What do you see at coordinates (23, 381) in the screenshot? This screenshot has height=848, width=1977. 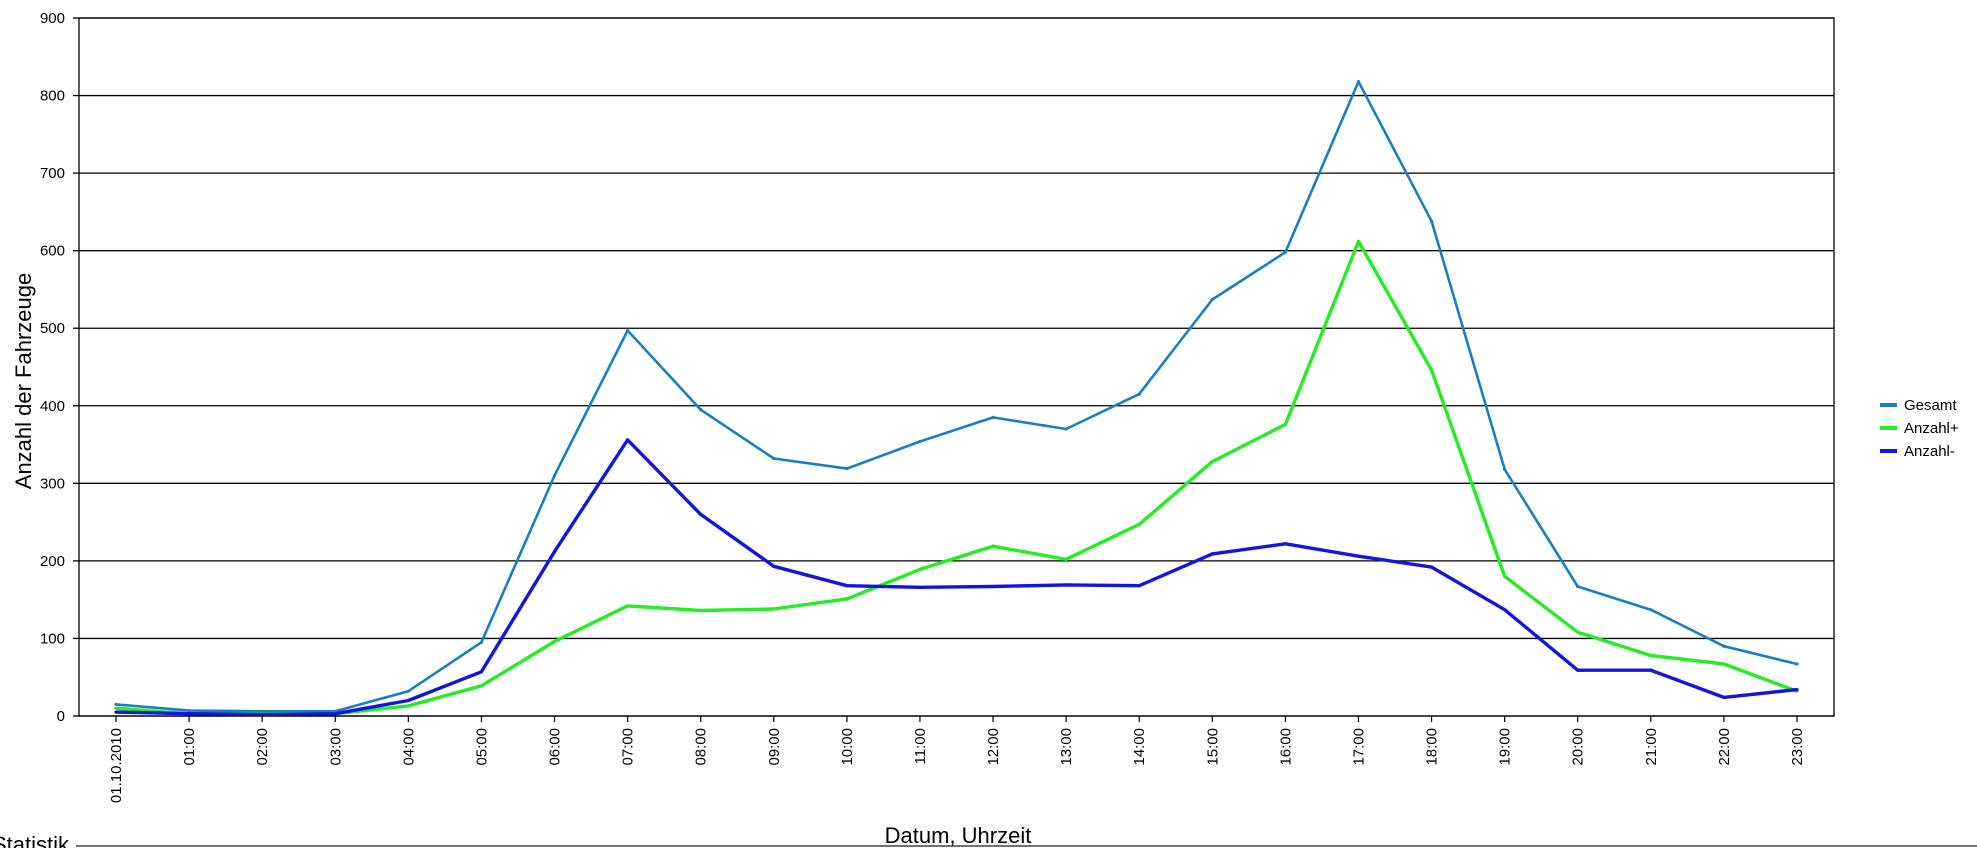 I see `y-axis-title: Anzahl der Fahrzeuge` at bounding box center [23, 381].